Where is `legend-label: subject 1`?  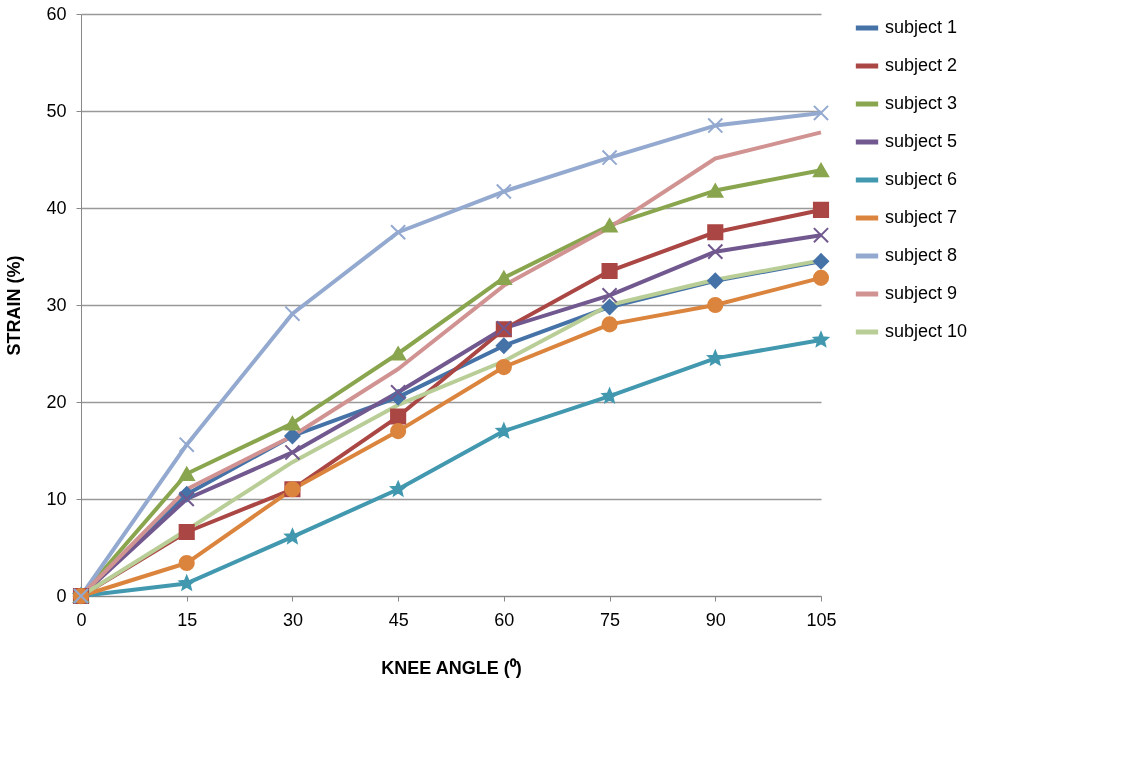
legend-label: subject 1 is located at coordinates (921, 27).